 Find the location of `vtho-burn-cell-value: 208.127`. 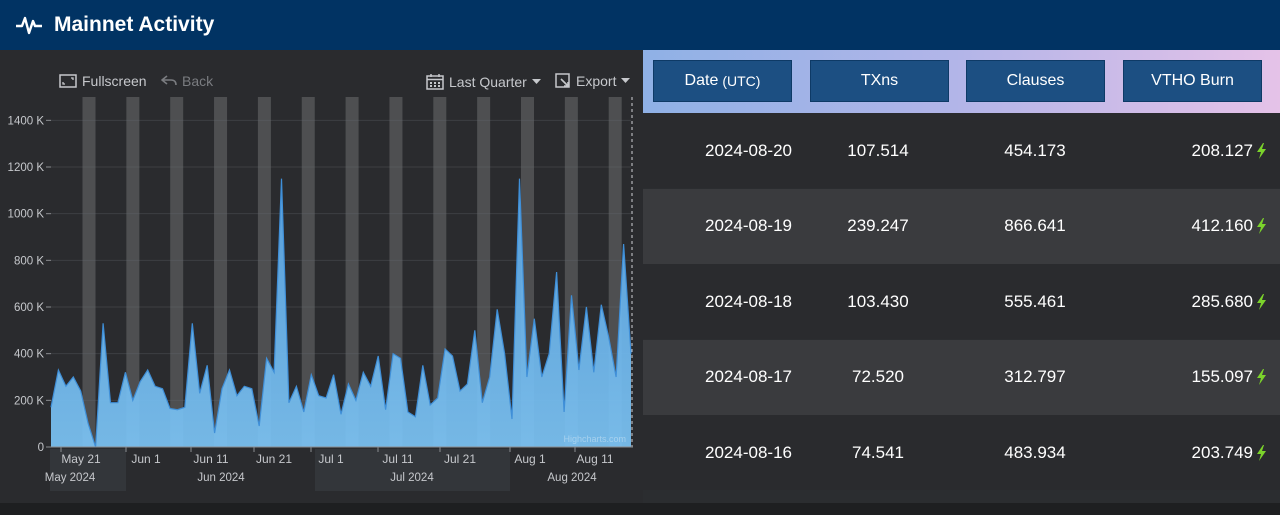

vtho-burn-cell-value: 208.127 is located at coordinates (1222, 150).